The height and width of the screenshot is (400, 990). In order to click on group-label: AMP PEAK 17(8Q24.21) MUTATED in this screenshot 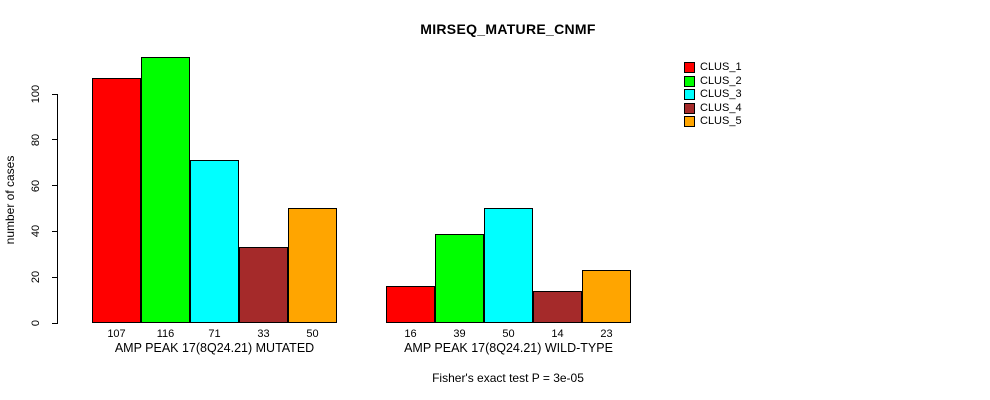, I will do `click(214, 348)`.